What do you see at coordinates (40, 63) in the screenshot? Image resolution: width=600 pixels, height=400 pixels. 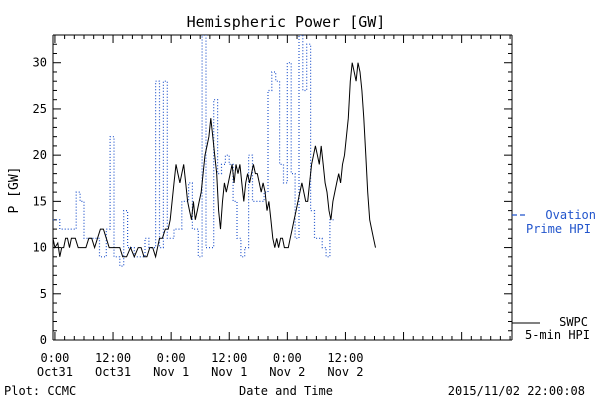 I see `y-tick-label: 30` at bounding box center [40, 63].